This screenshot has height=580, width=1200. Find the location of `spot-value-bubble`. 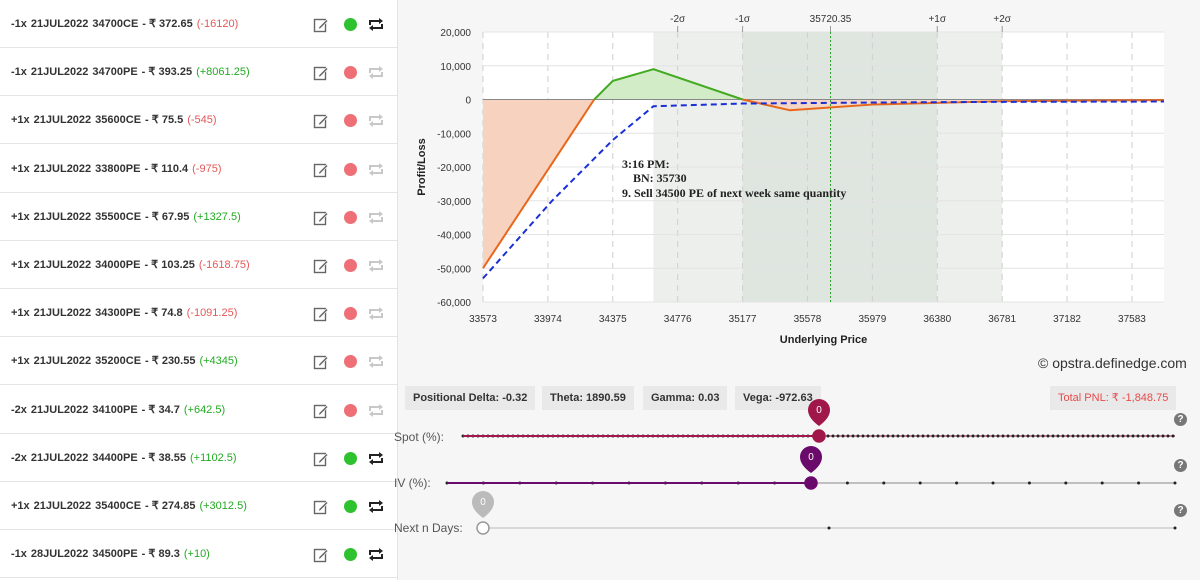

spot-value-bubble is located at coordinates (819, 412).